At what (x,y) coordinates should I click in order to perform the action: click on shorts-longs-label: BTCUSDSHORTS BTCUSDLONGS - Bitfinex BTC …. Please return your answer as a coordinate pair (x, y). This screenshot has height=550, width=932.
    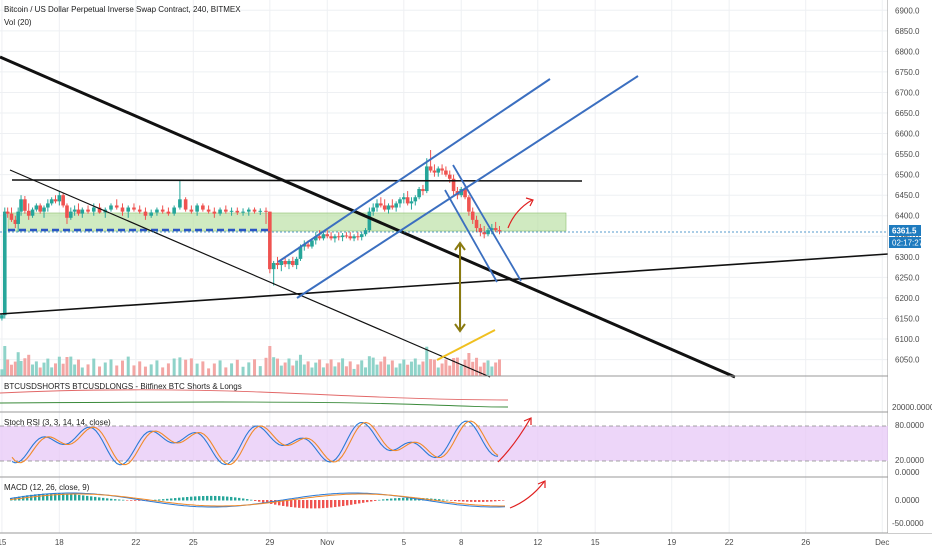
    Looking at the image, I should click on (123, 386).